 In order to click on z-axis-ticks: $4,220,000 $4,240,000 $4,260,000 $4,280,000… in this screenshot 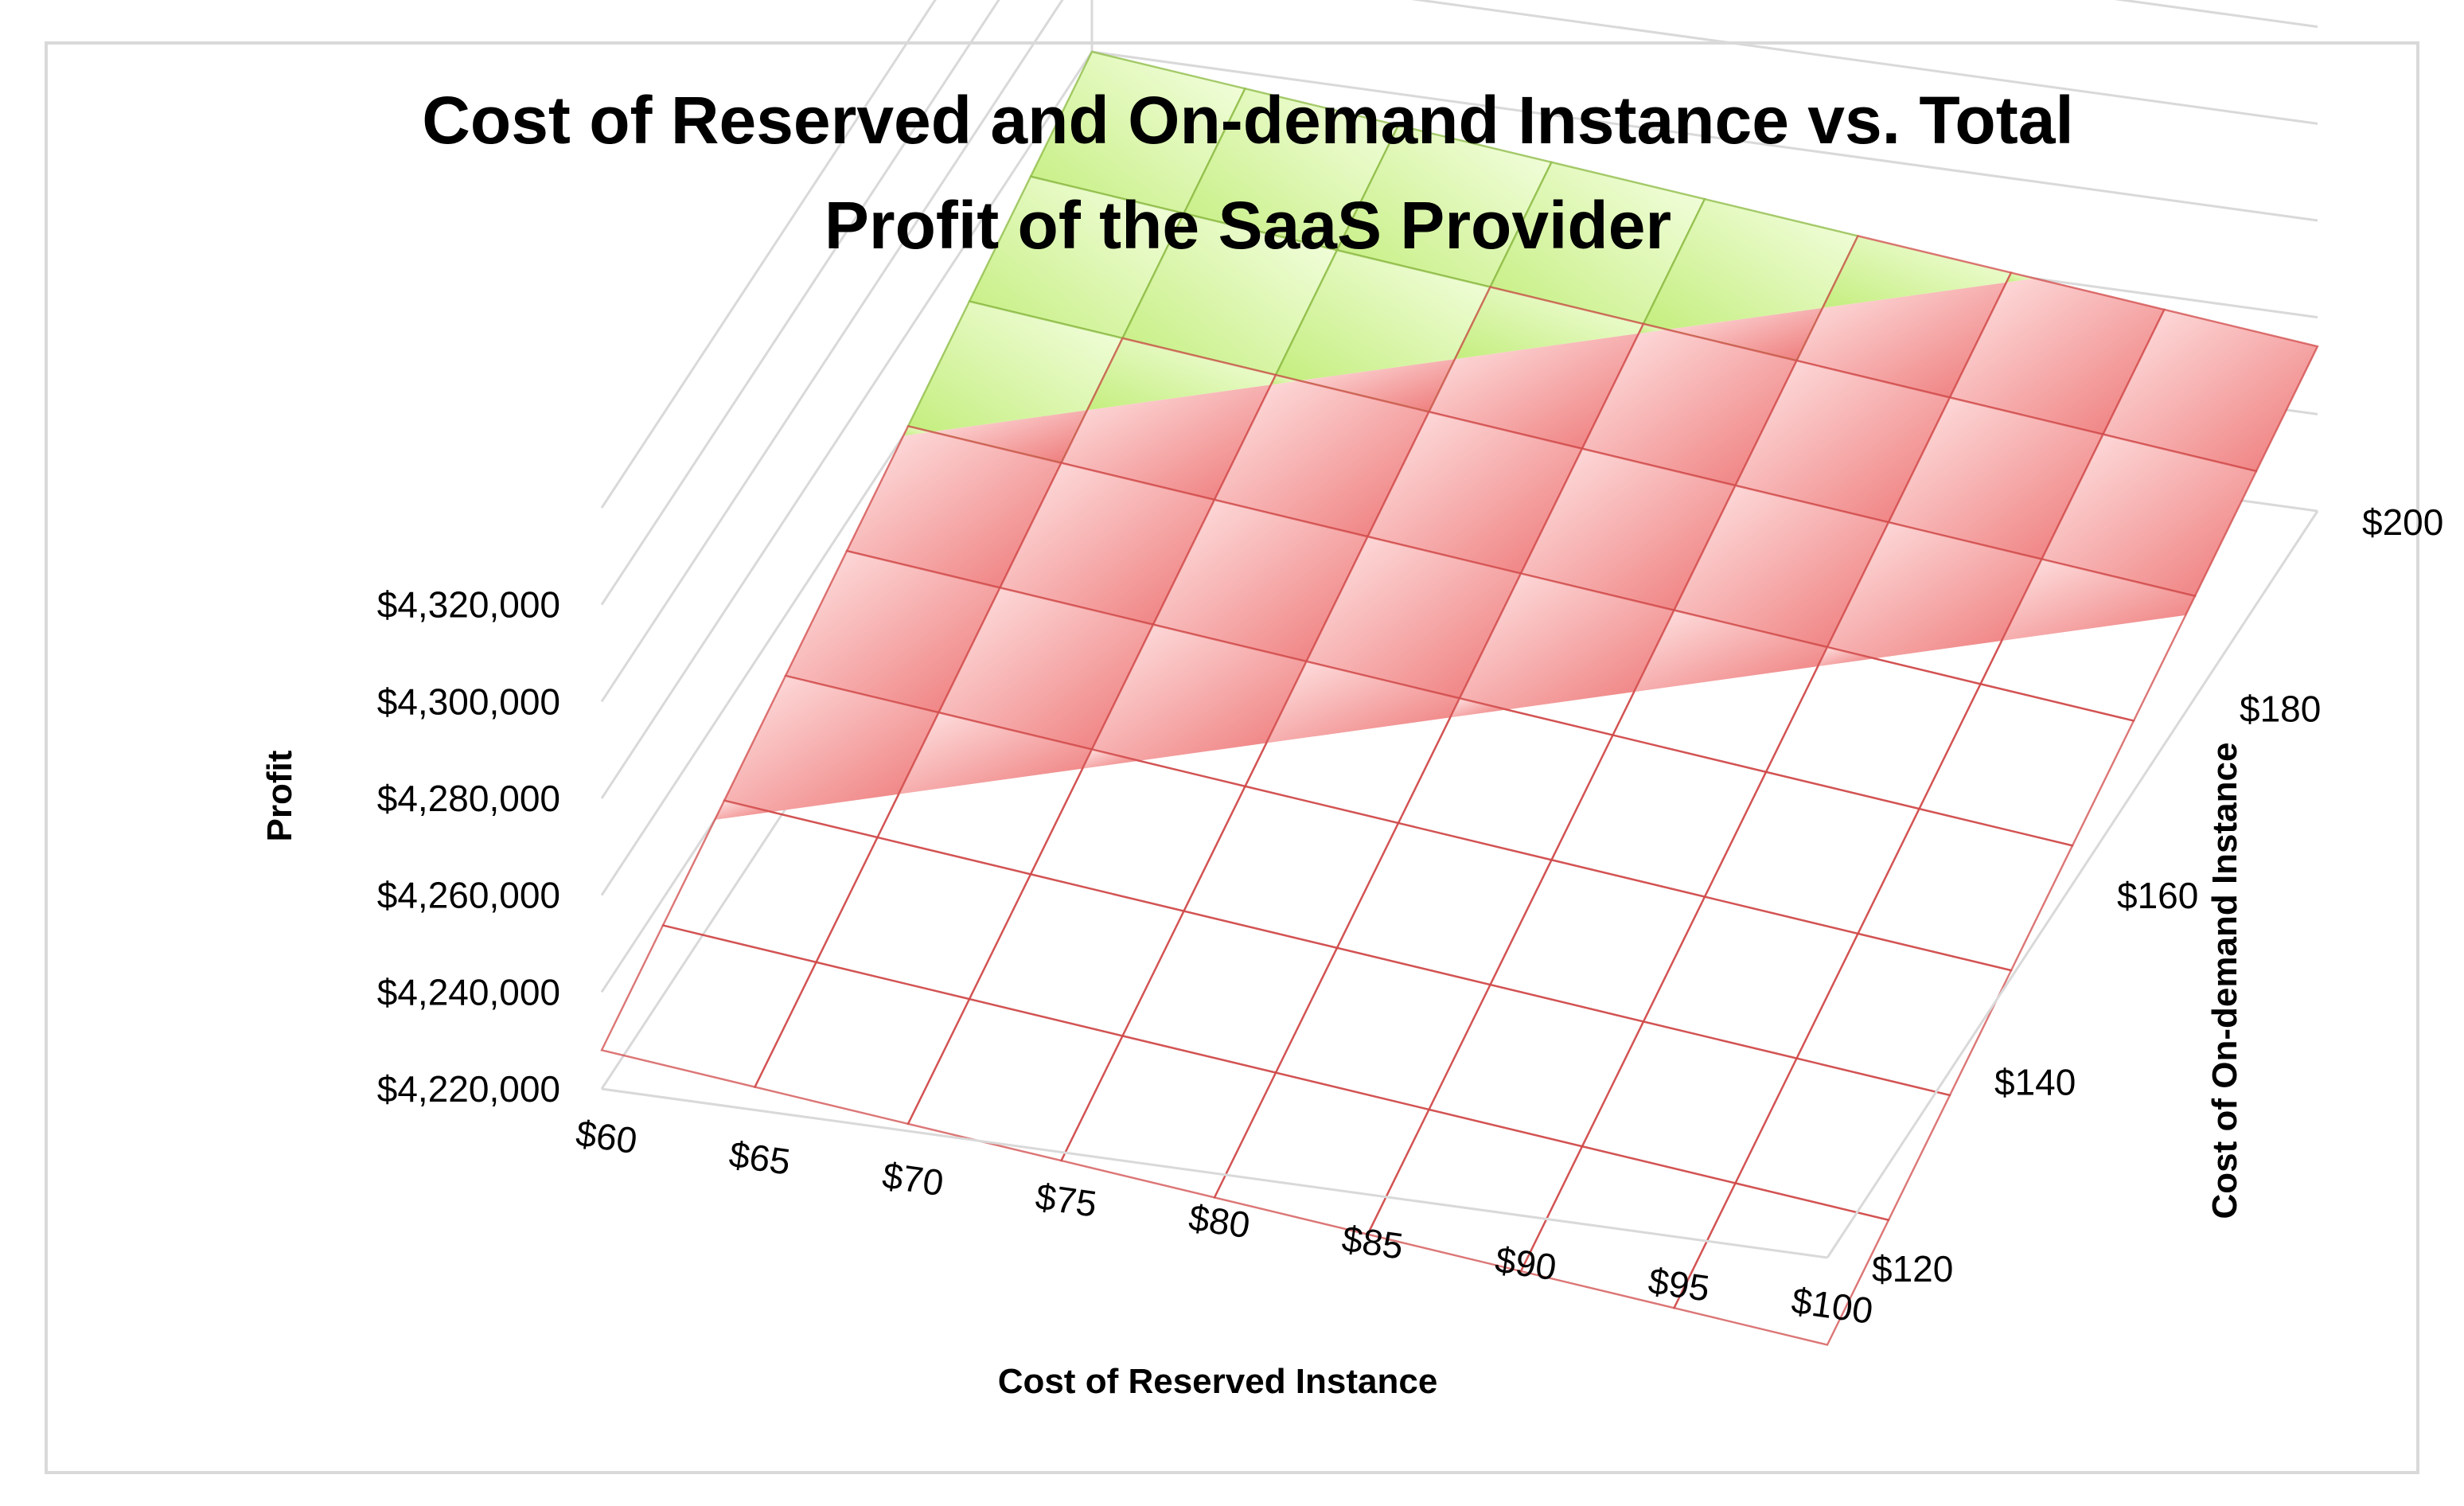, I will do `click(468, 847)`.